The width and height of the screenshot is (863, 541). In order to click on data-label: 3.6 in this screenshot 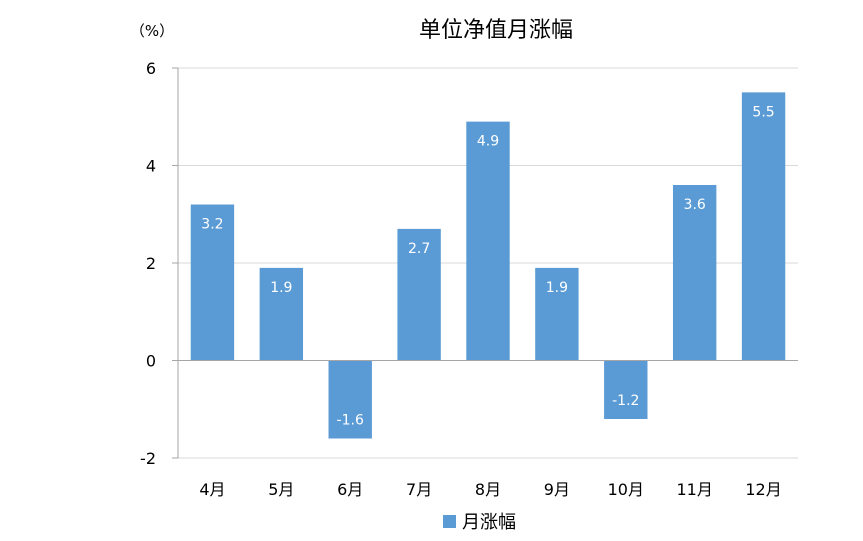, I will do `click(695, 205)`.